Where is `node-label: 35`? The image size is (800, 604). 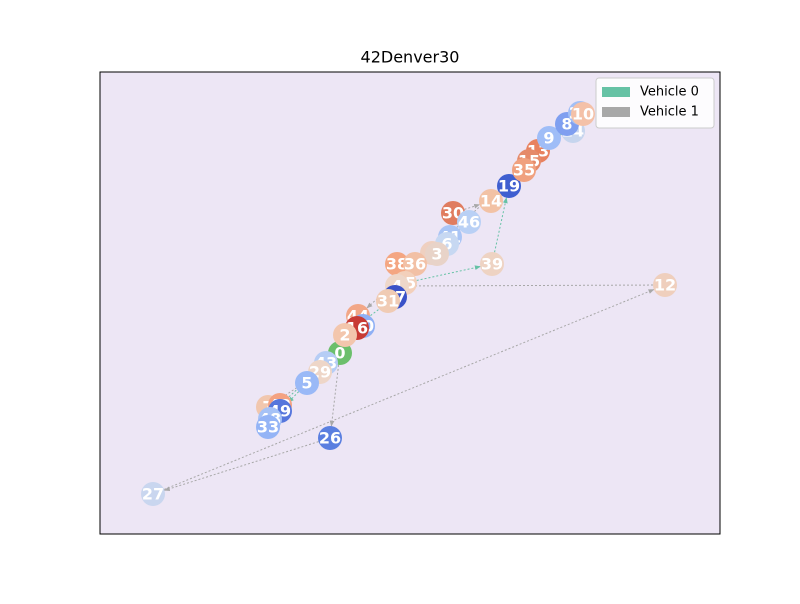
node-label: 35 is located at coordinates (524, 170).